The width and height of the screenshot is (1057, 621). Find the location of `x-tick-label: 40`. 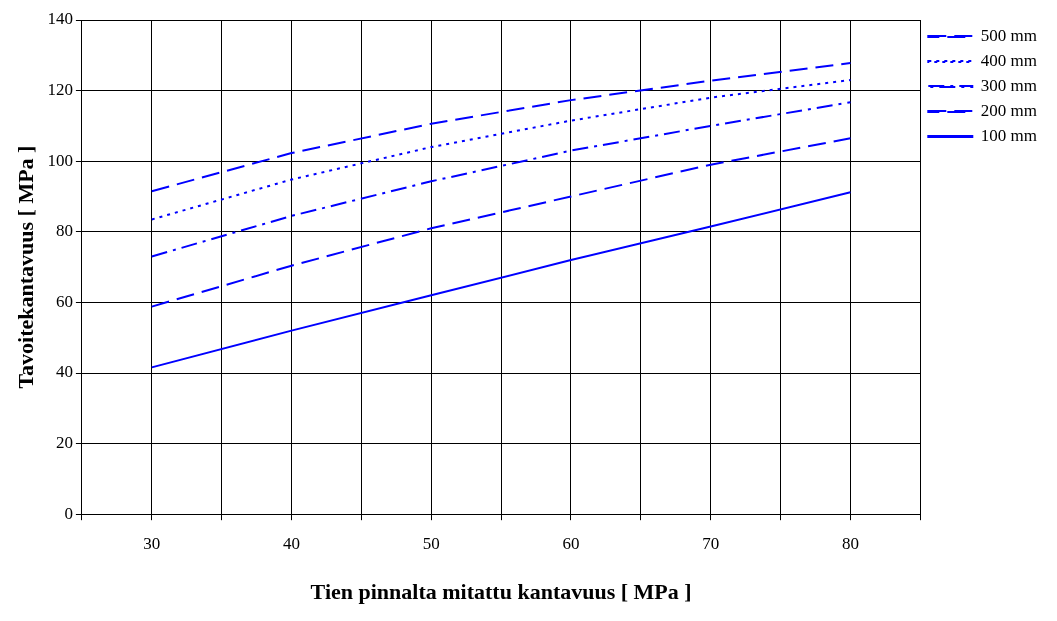

x-tick-label: 40 is located at coordinates (291, 543).